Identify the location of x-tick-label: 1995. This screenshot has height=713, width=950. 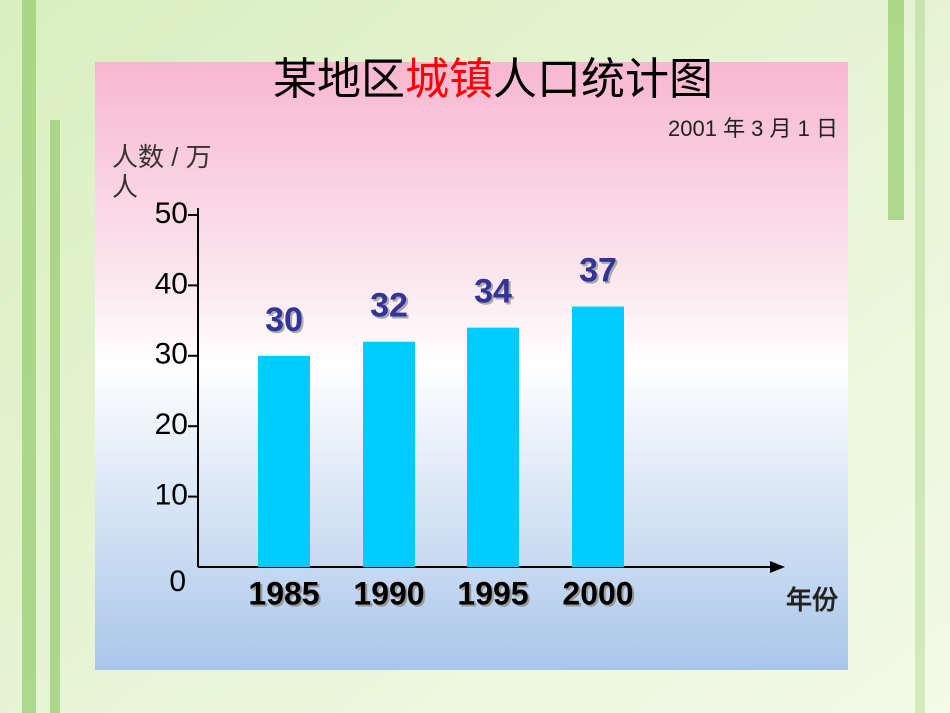
(492, 593).